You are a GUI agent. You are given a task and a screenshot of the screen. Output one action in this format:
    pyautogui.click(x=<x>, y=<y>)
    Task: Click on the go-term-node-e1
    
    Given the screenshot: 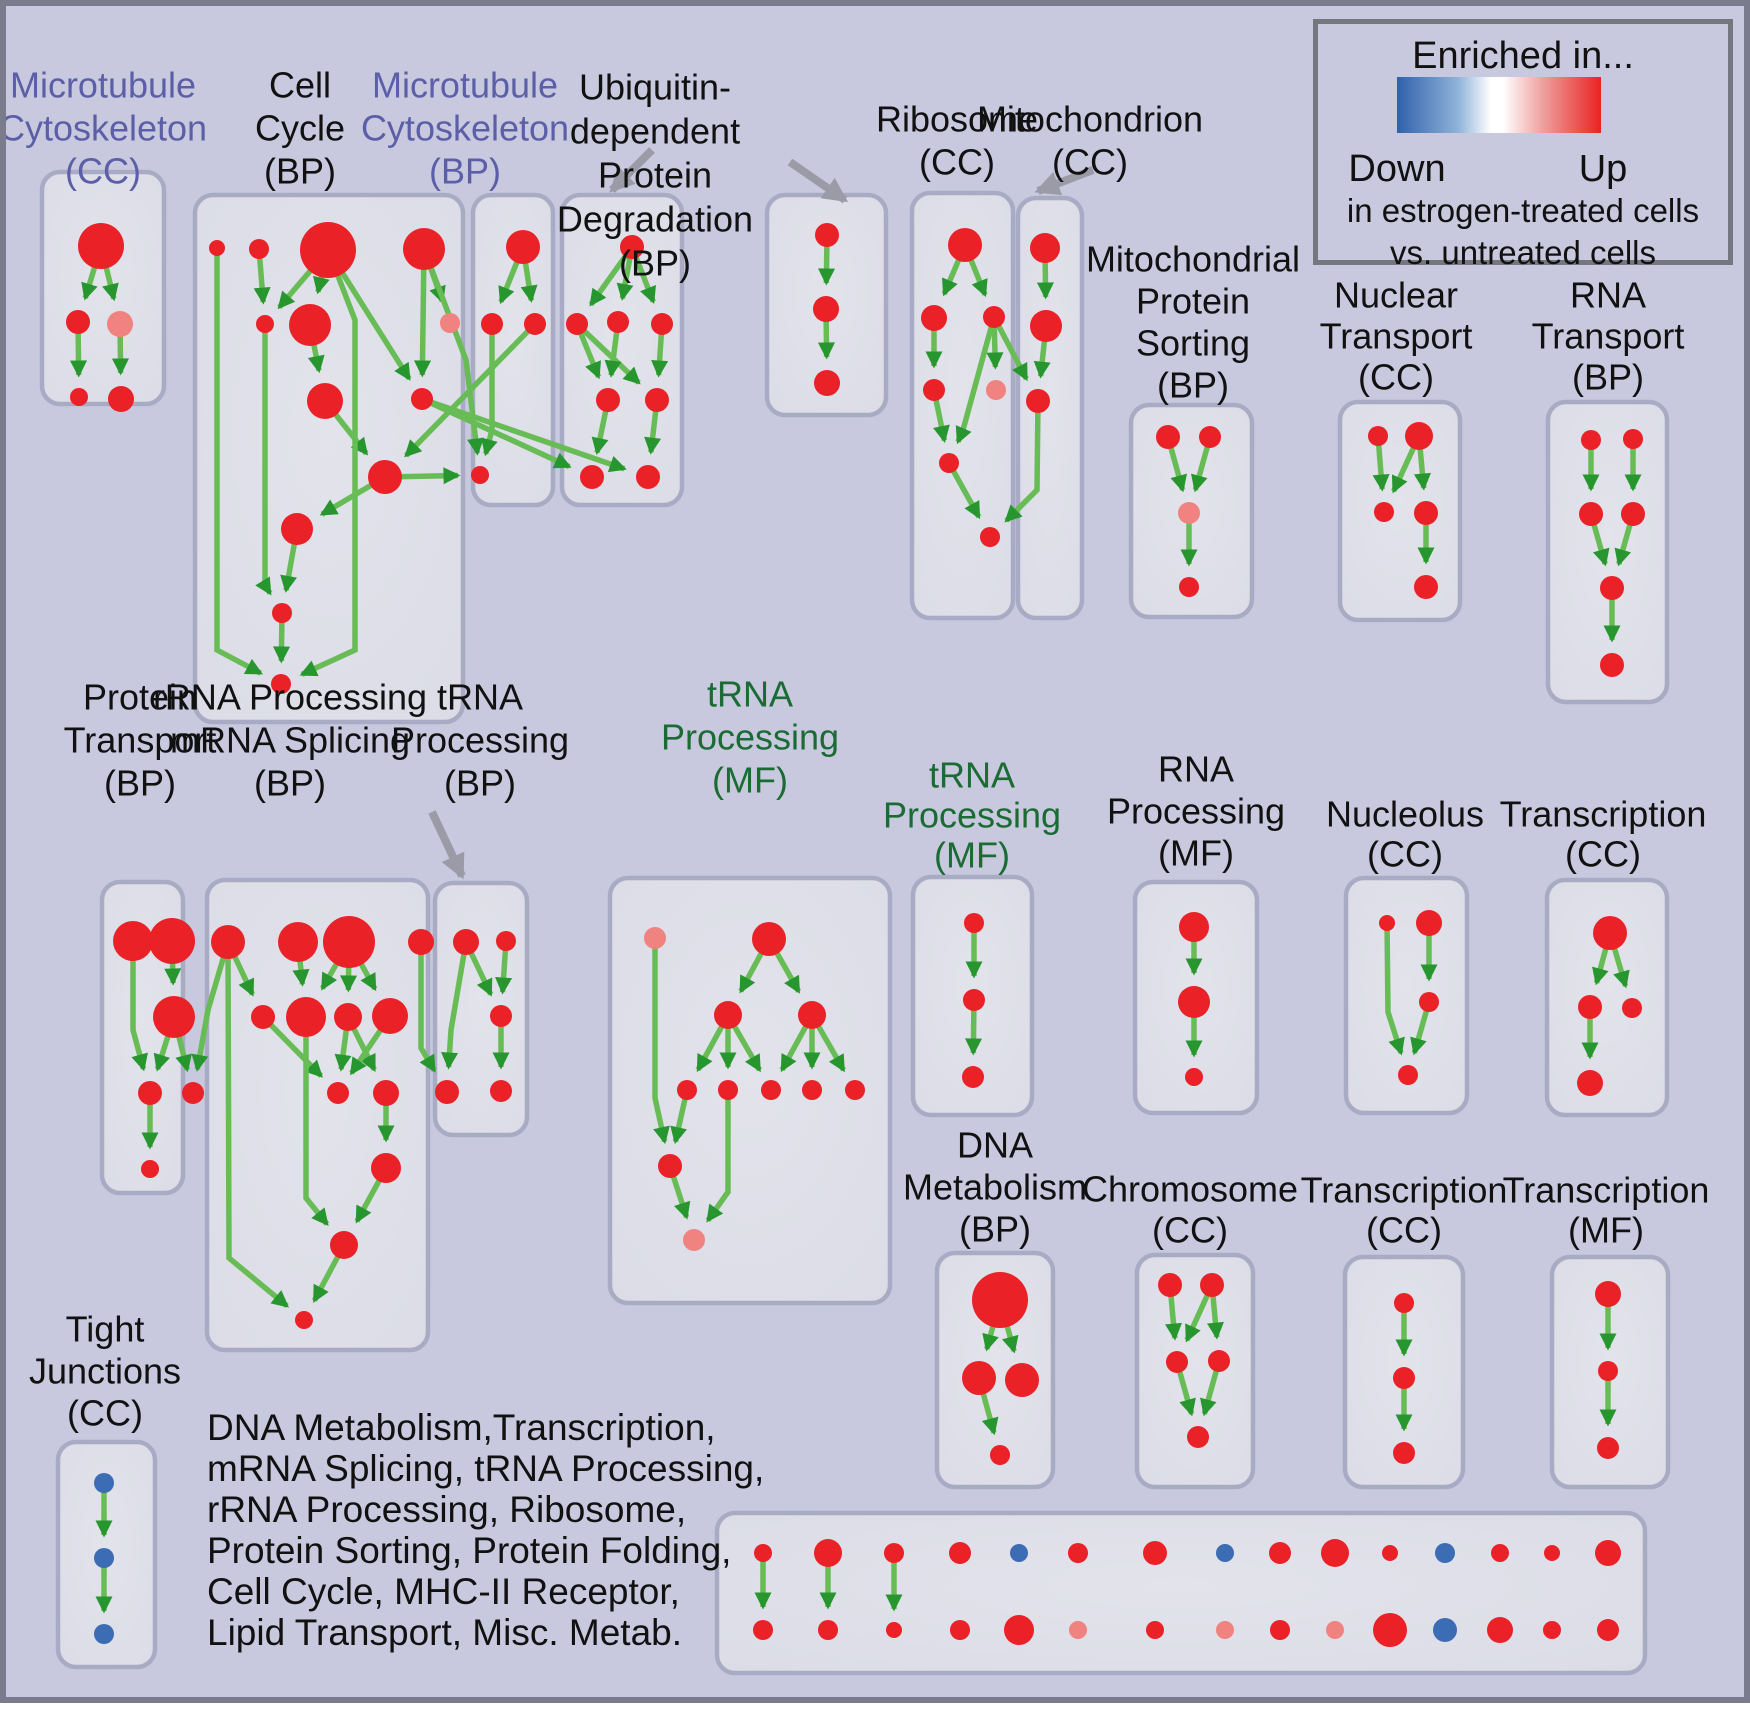 What is the action you would take?
    pyautogui.click(x=1404, y=1303)
    